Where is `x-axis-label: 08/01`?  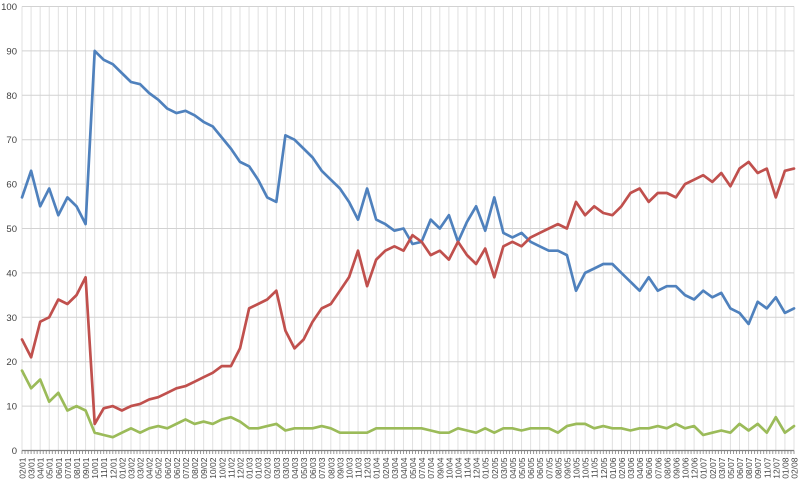 x-axis-label: 08/01 is located at coordinates (77, 468).